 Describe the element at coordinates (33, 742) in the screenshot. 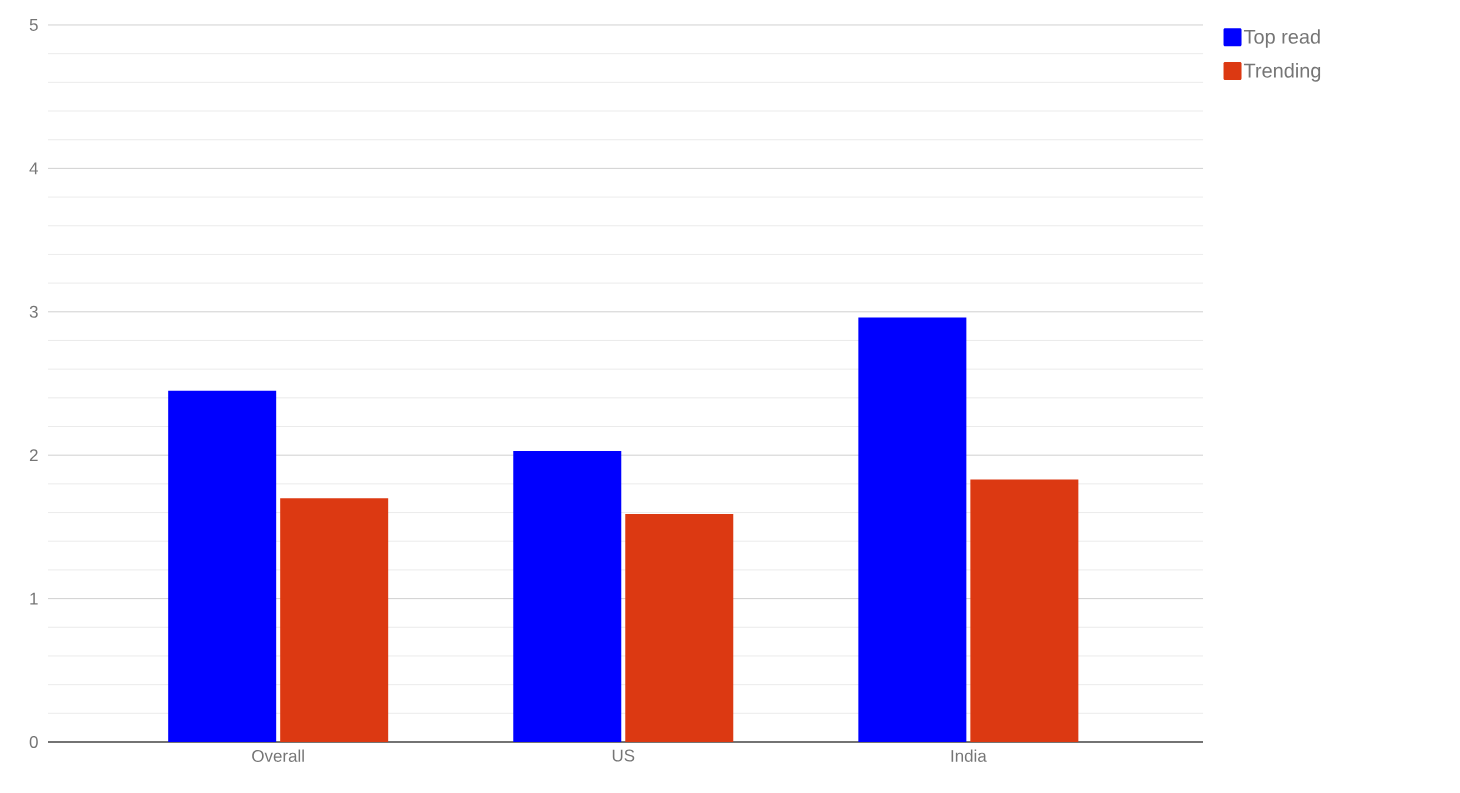

I see `y-tick-label: 0` at that location.